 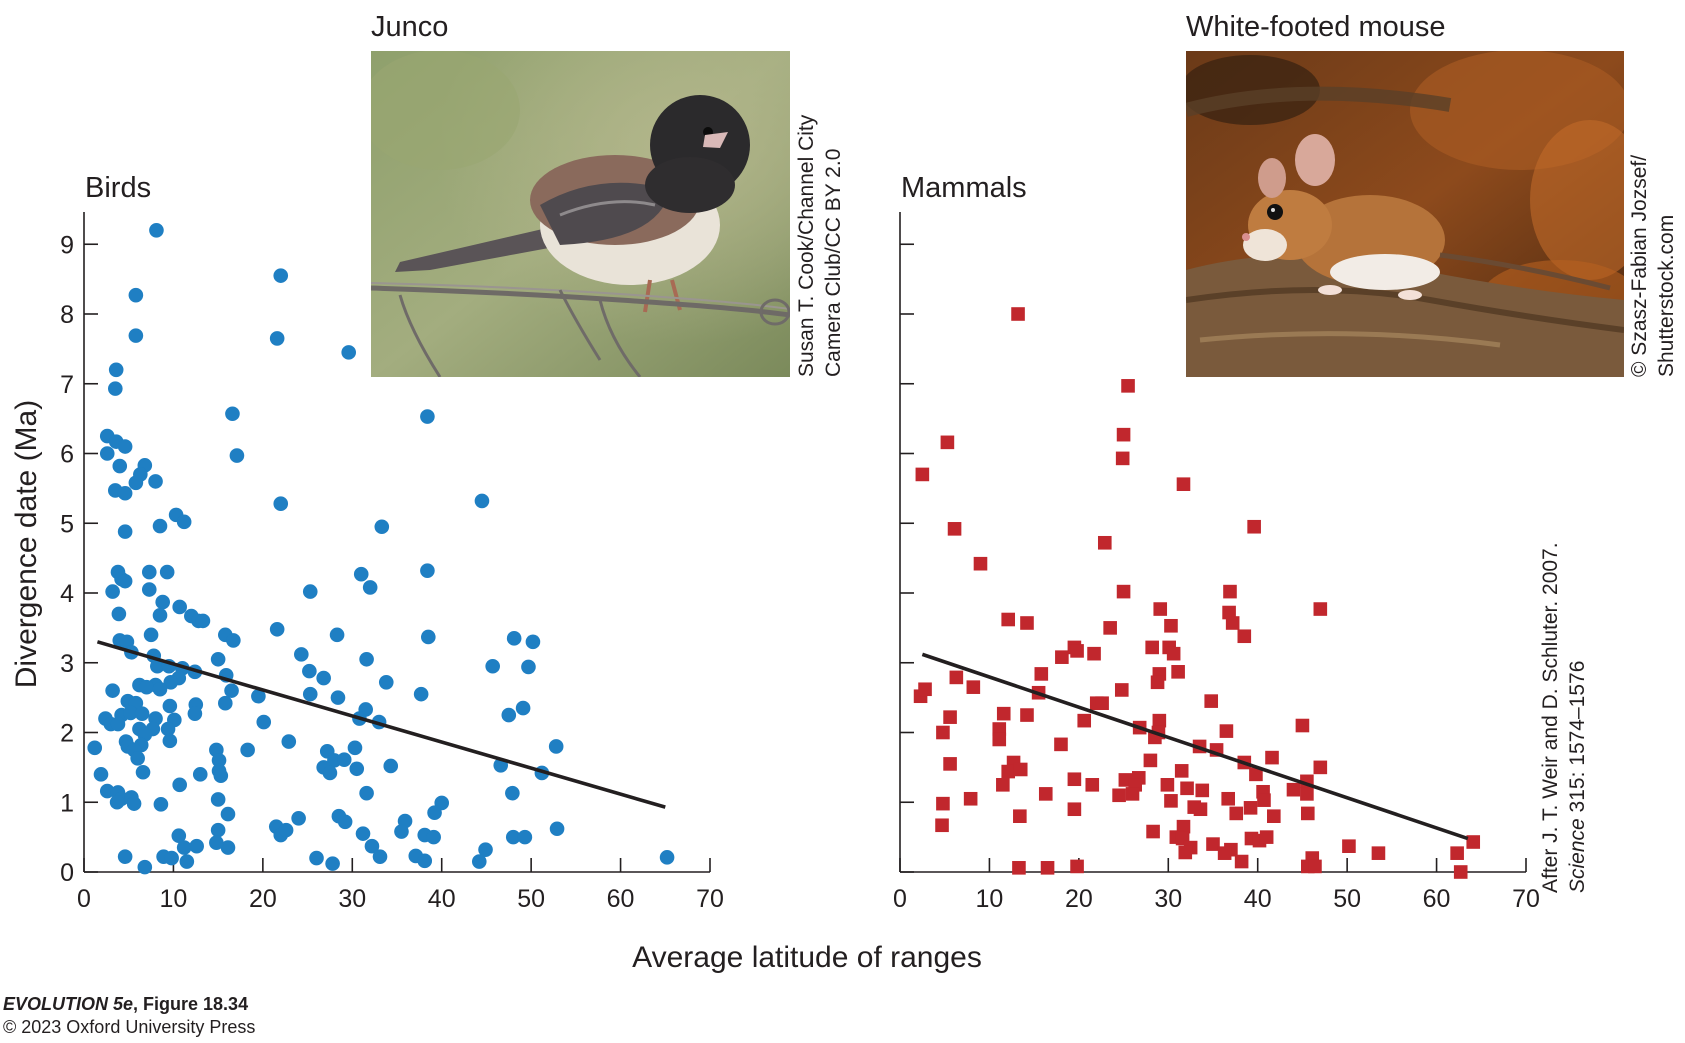 I want to click on source-citation: 315: 1574–1576, so click(x=1577, y=740).